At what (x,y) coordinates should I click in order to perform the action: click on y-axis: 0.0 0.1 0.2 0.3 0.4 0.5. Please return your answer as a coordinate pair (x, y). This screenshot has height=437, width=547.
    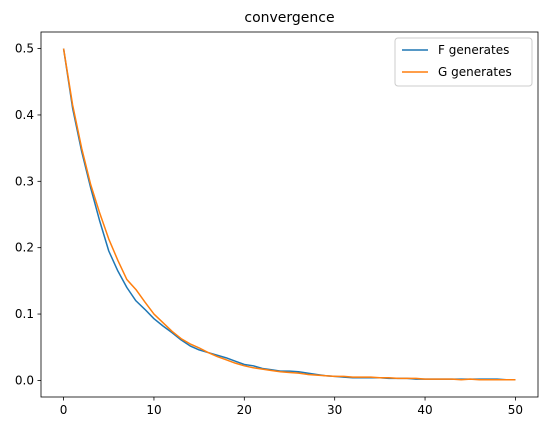
    Looking at the image, I should click on (28, 214).